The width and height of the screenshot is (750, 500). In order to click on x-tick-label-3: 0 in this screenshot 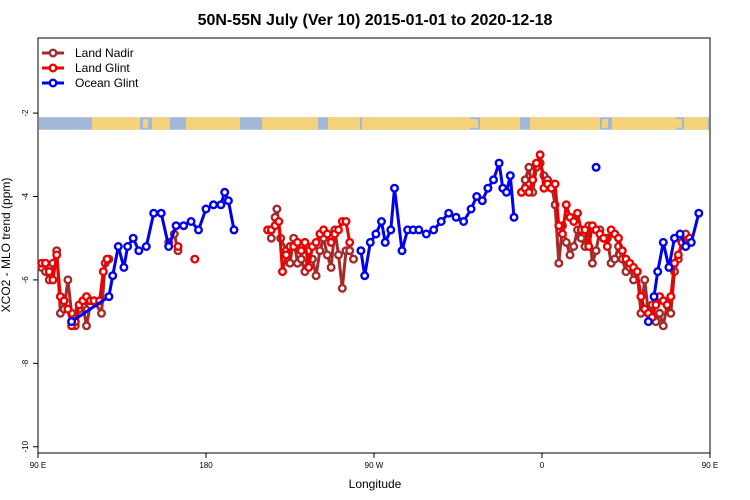, I will do `click(542, 465)`.